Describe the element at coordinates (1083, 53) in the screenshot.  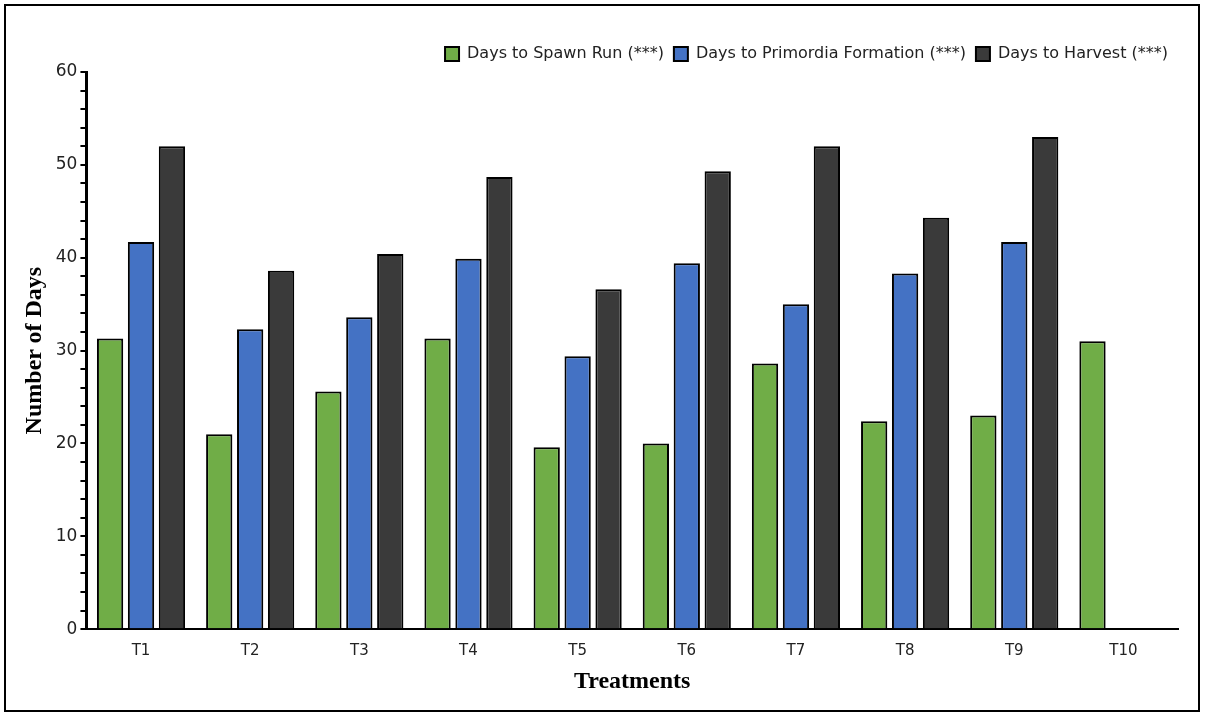
I see `legend-label: Days to Harvest (***)` at that location.